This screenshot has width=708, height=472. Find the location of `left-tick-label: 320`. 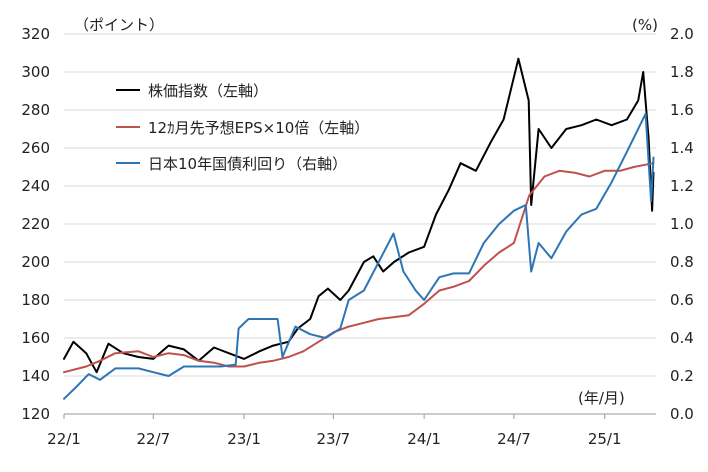

left-tick-label: 320 is located at coordinates (35, 34).